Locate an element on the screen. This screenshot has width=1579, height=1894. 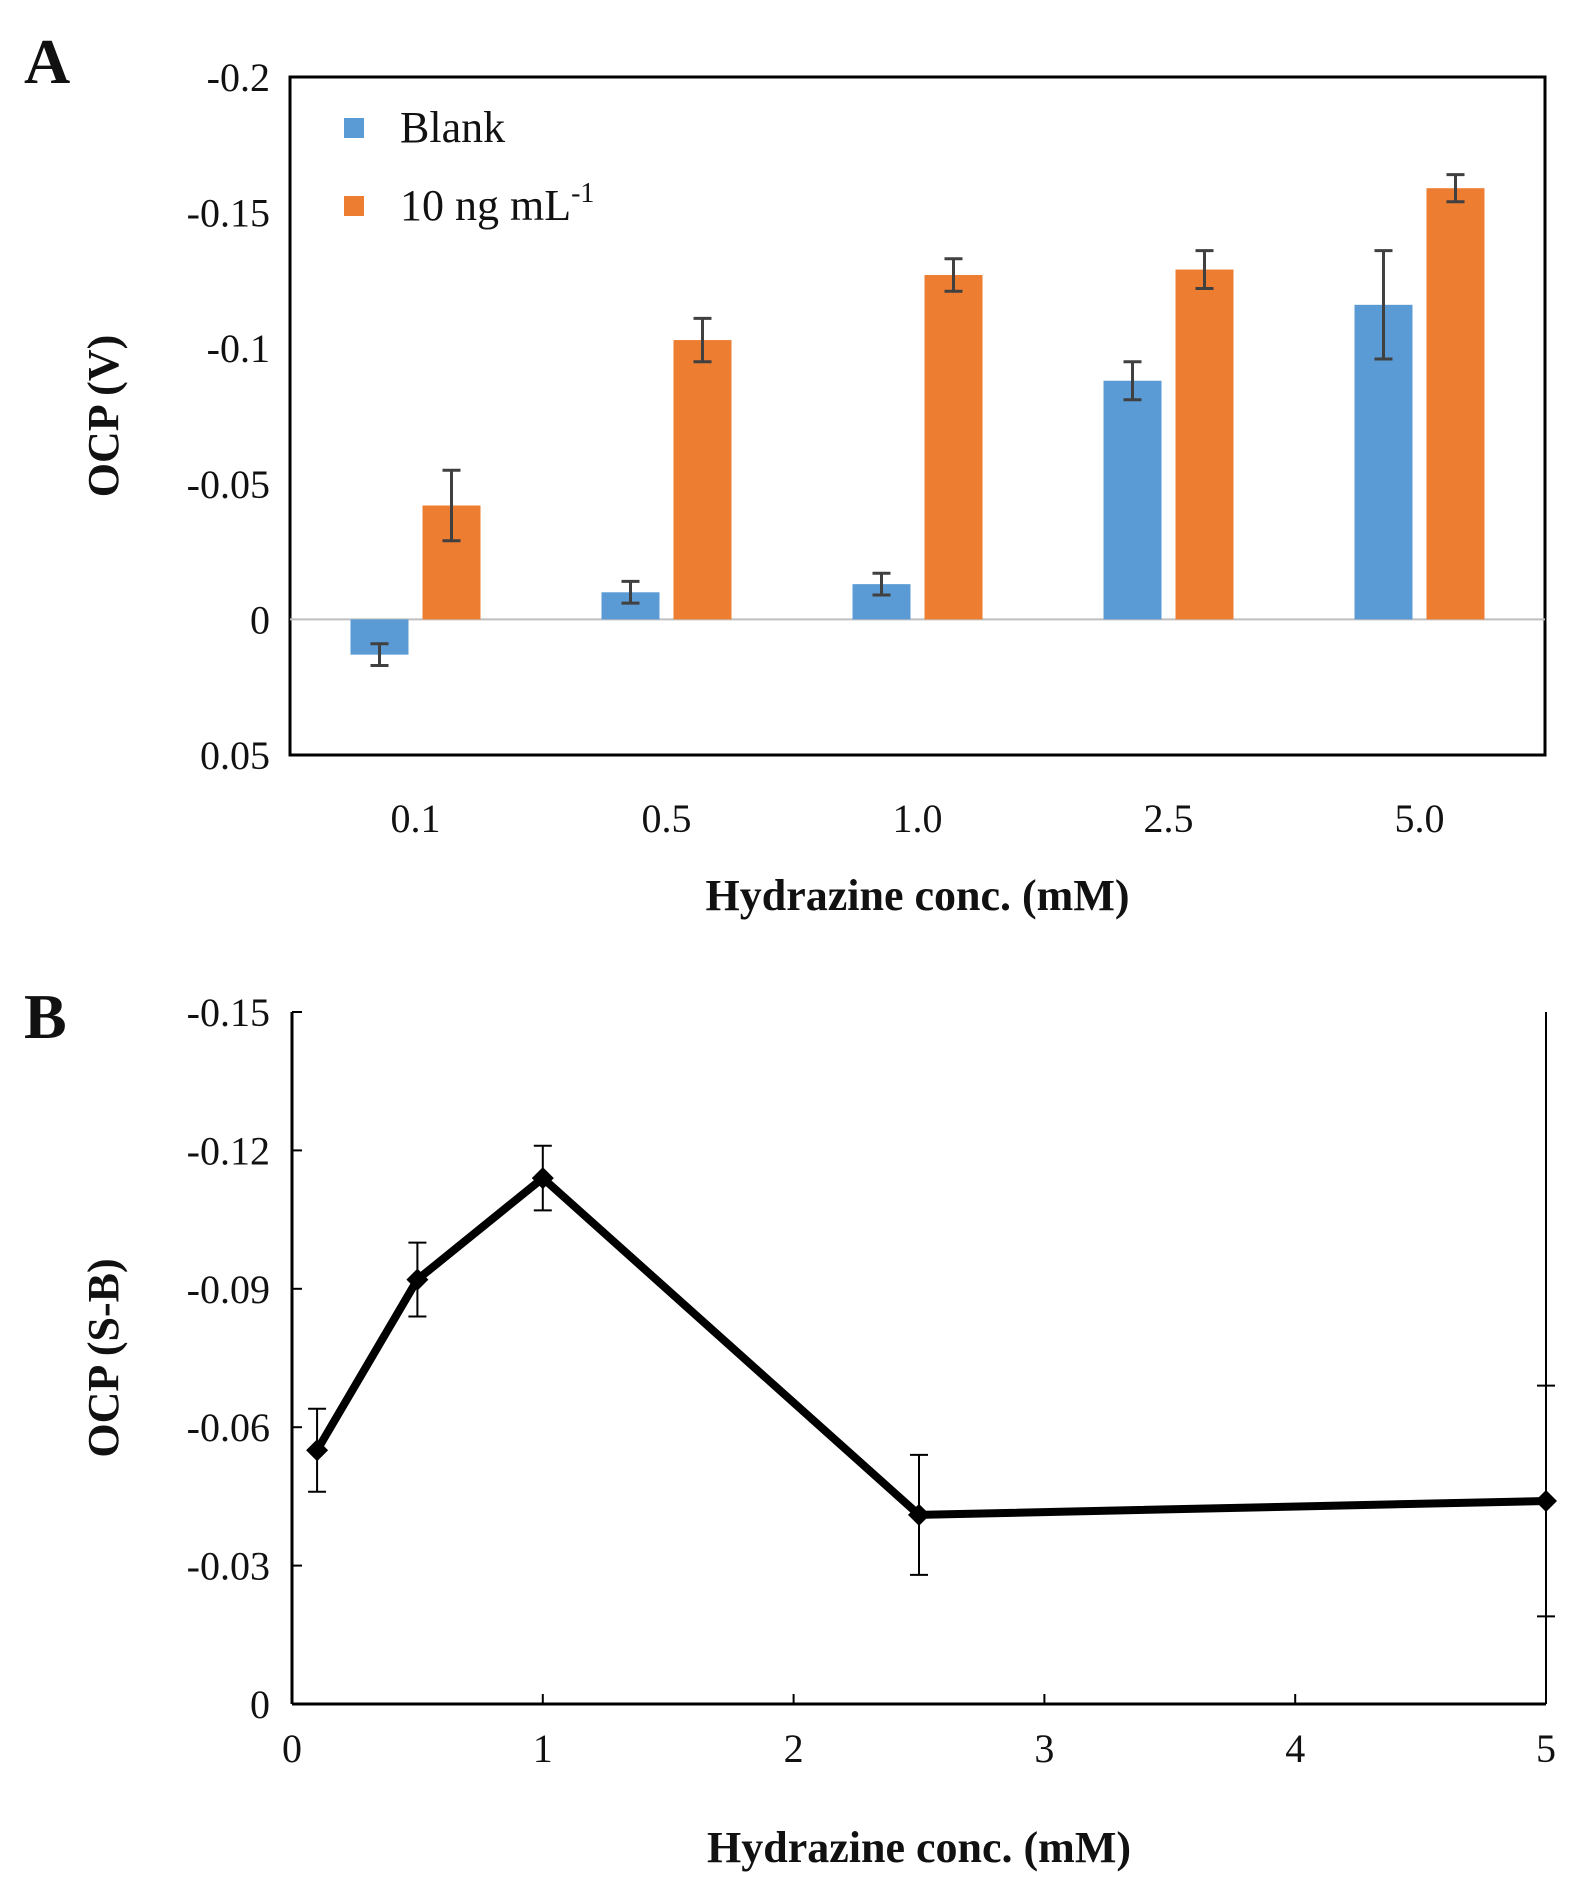
chart-a-ytick-label: -0.1 is located at coordinates (238, 348).